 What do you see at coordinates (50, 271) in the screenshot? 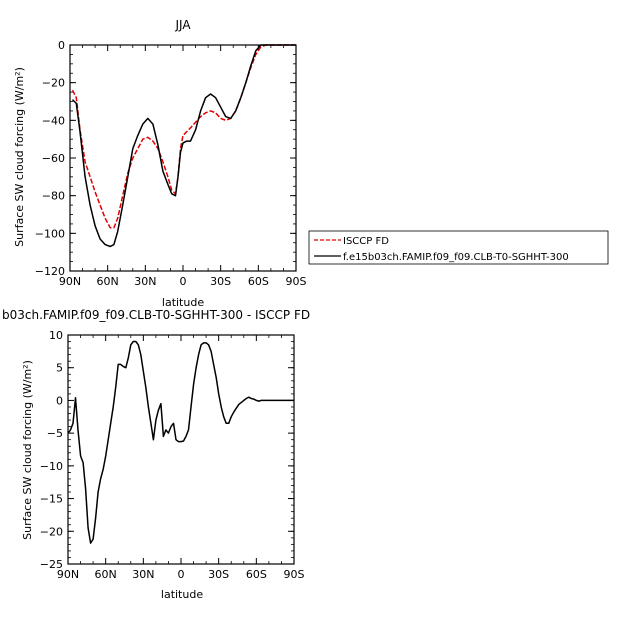
I see `y-tick-label: −120` at bounding box center [50, 271].